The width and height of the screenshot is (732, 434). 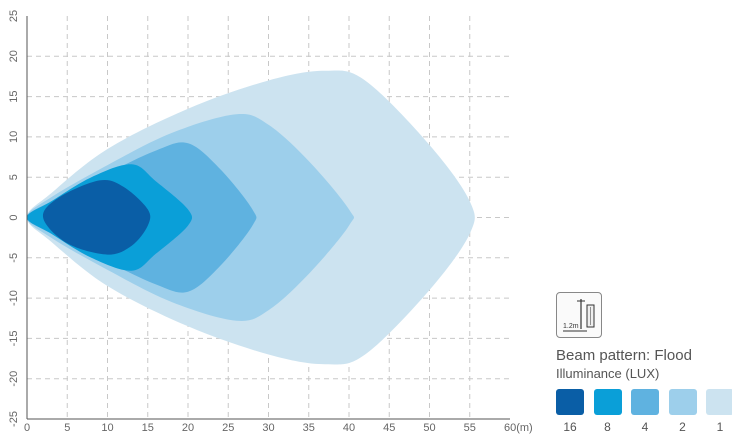 I want to click on x-tick-label: 45, so click(x=389, y=428).